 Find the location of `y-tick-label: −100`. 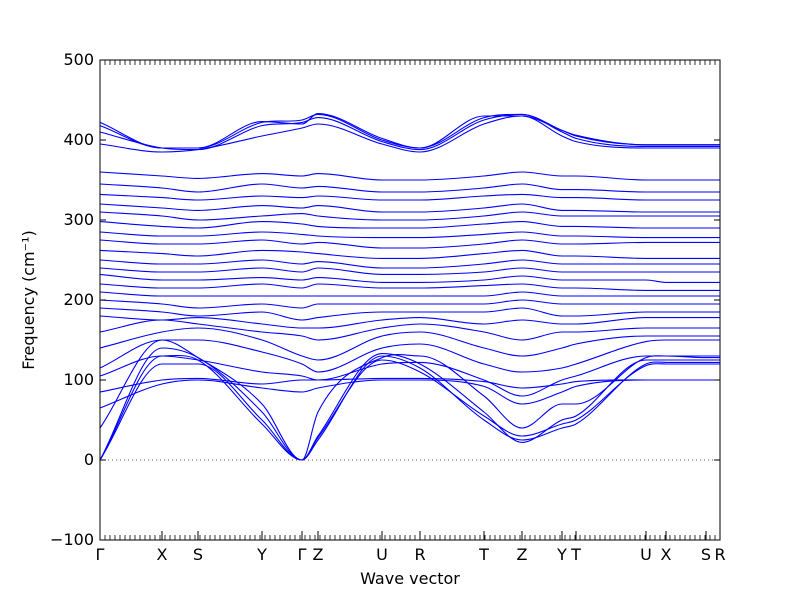

y-tick-label: −100 is located at coordinates (72, 539).